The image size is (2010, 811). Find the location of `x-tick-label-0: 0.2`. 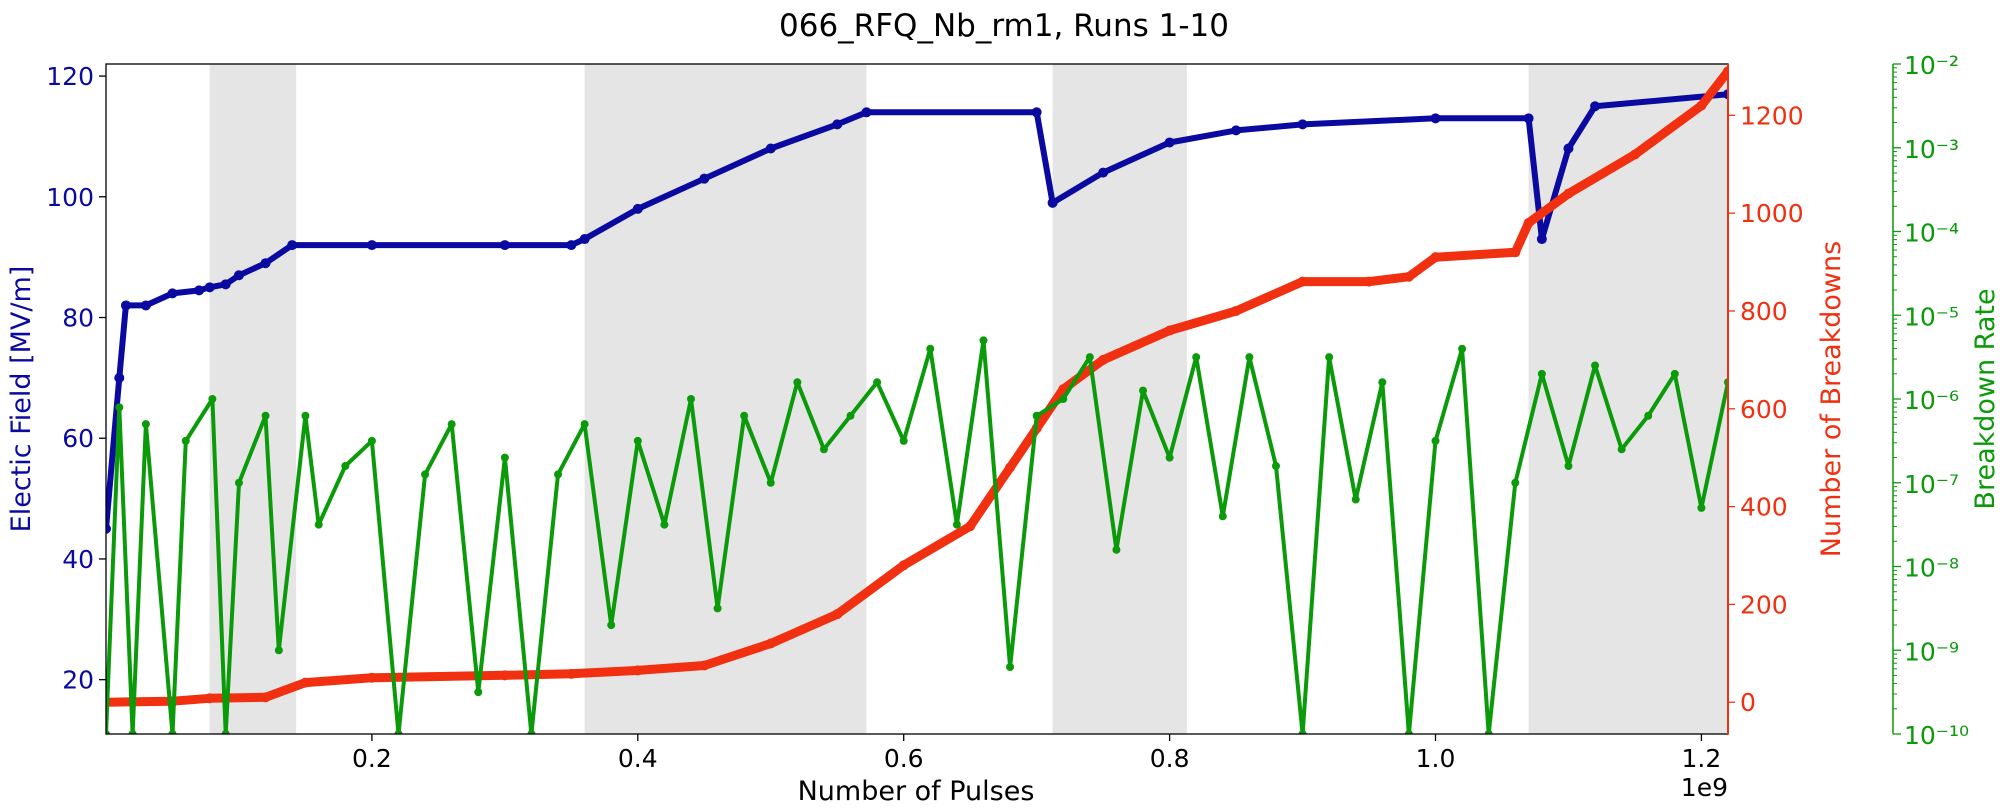

x-tick-label-0: 0.2 is located at coordinates (372, 758).